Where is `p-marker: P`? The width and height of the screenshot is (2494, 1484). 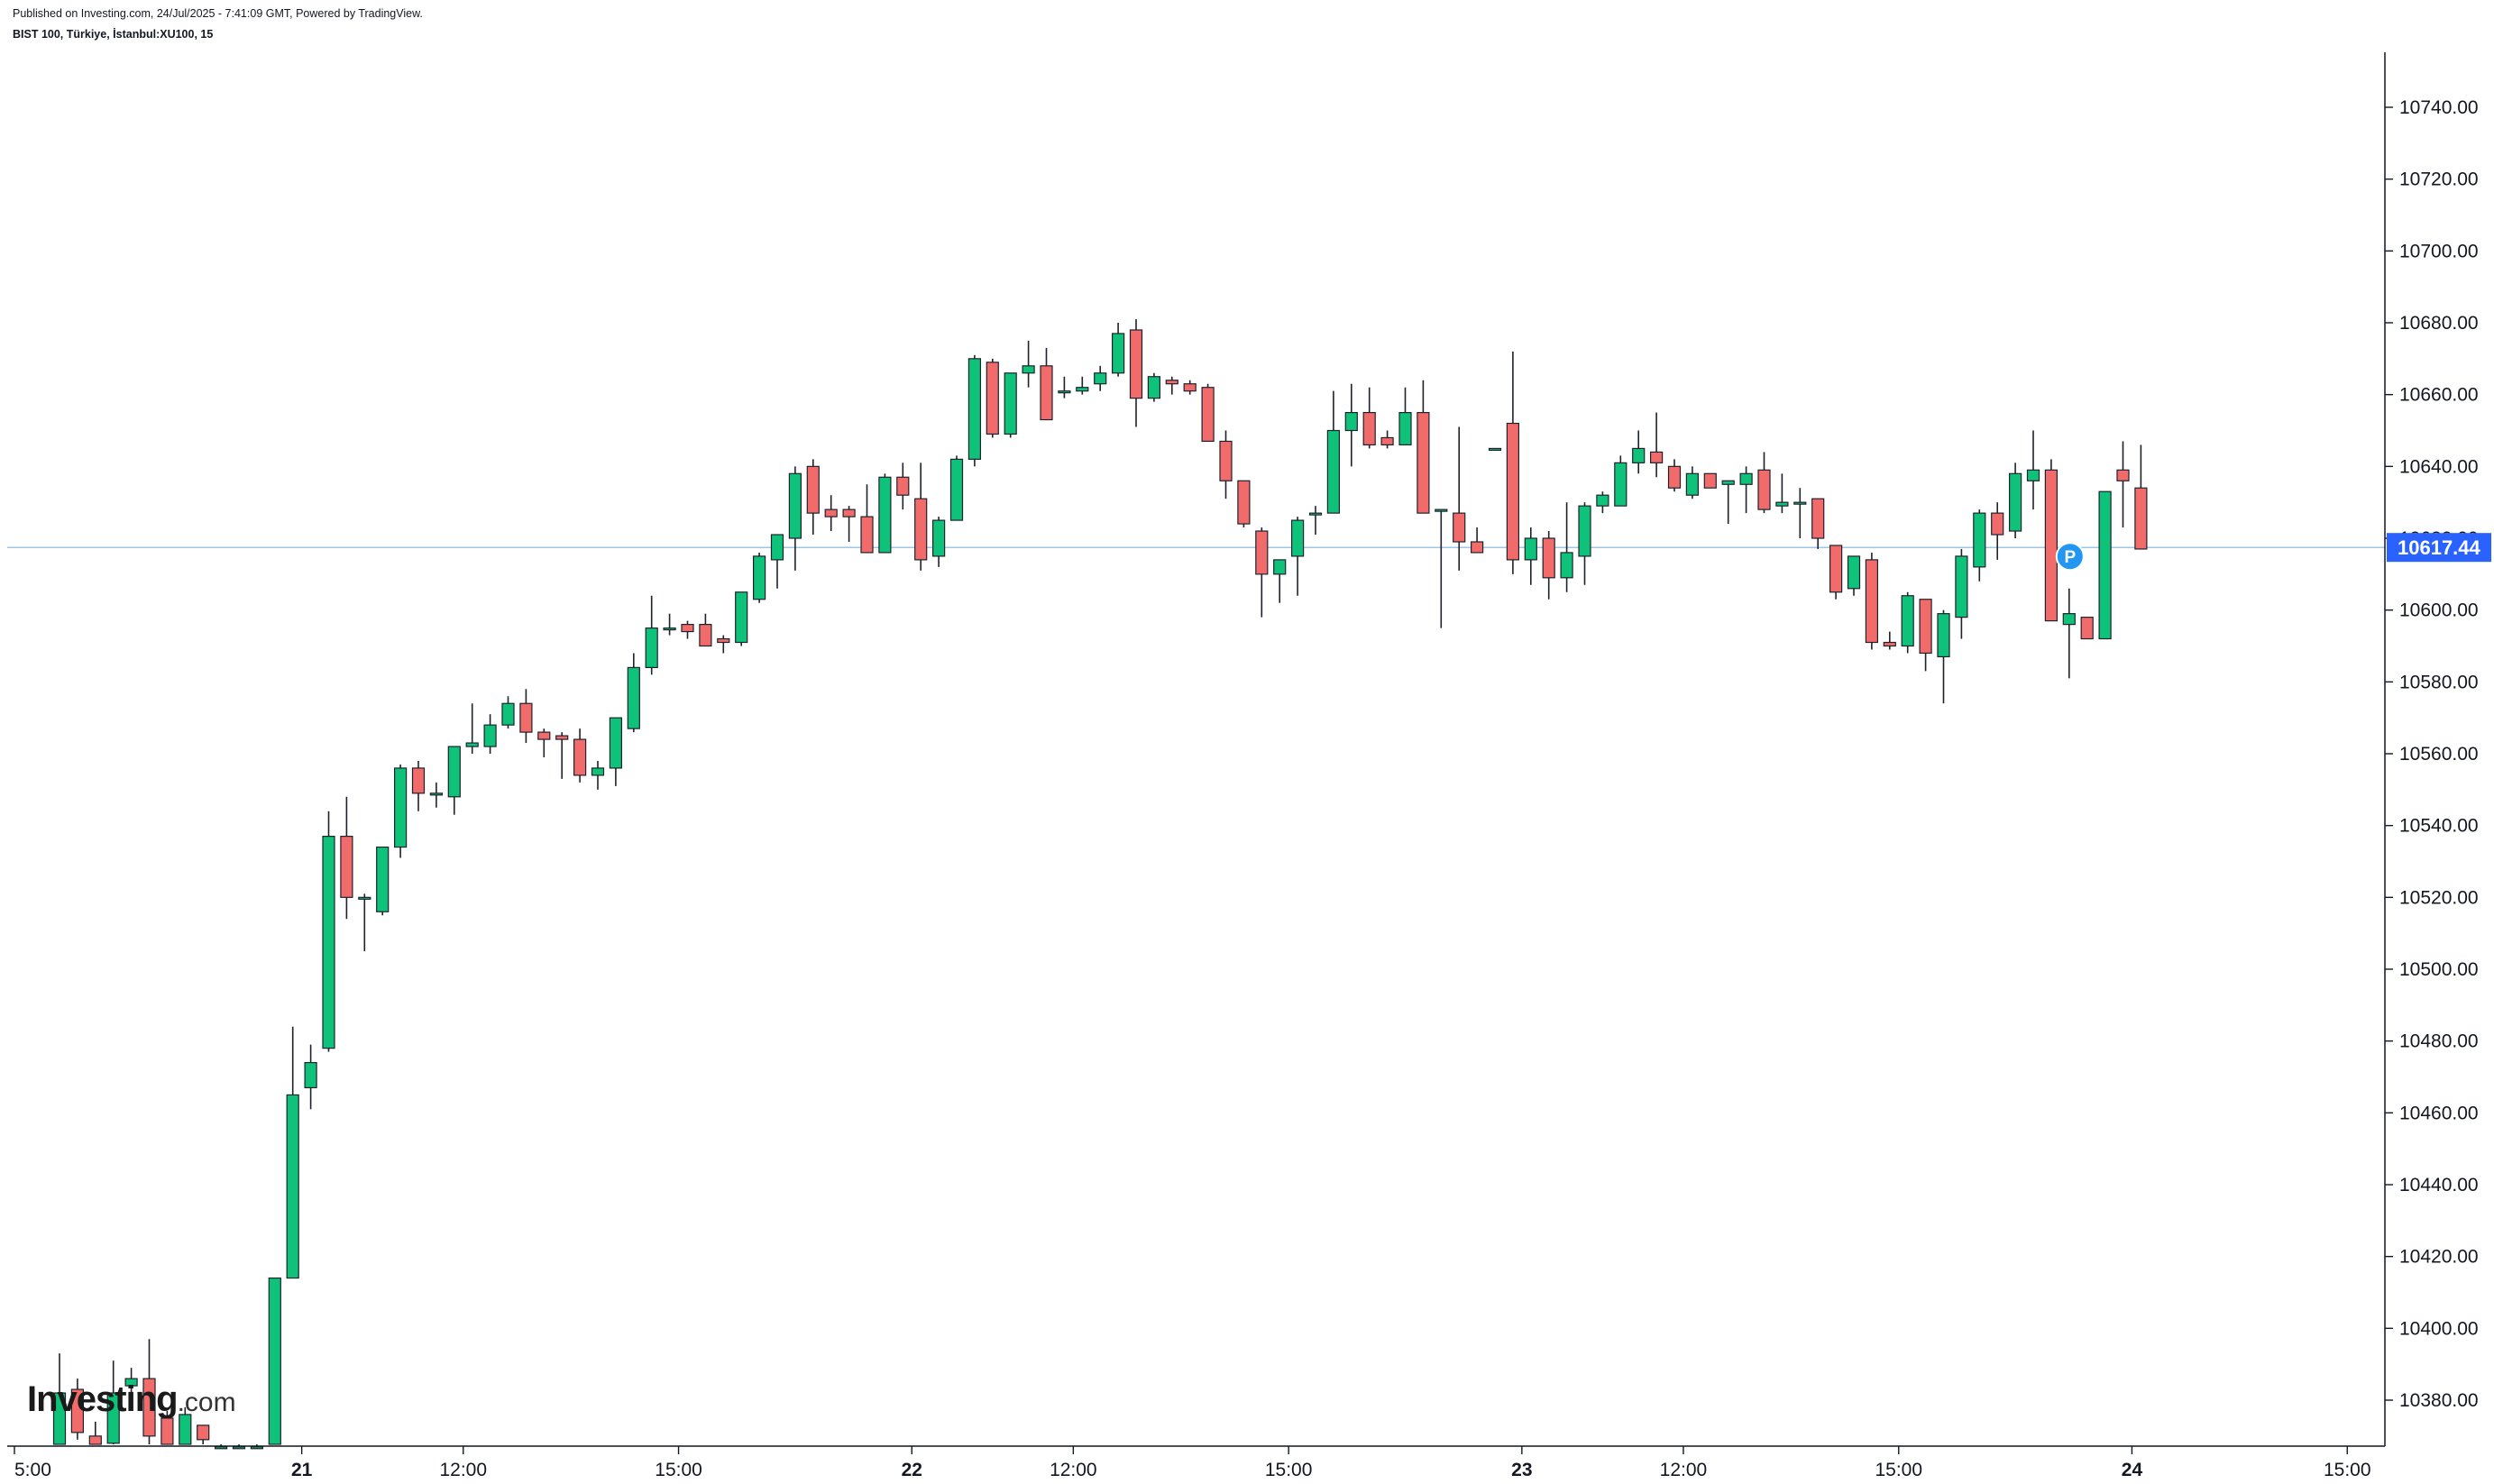
p-marker: P is located at coordinates (2070, 557).